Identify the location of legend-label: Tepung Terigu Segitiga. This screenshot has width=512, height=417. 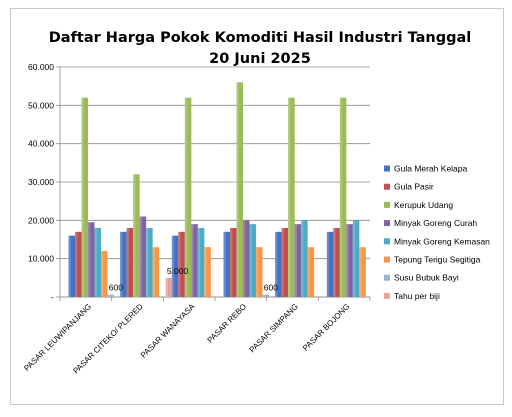
(437, 260).